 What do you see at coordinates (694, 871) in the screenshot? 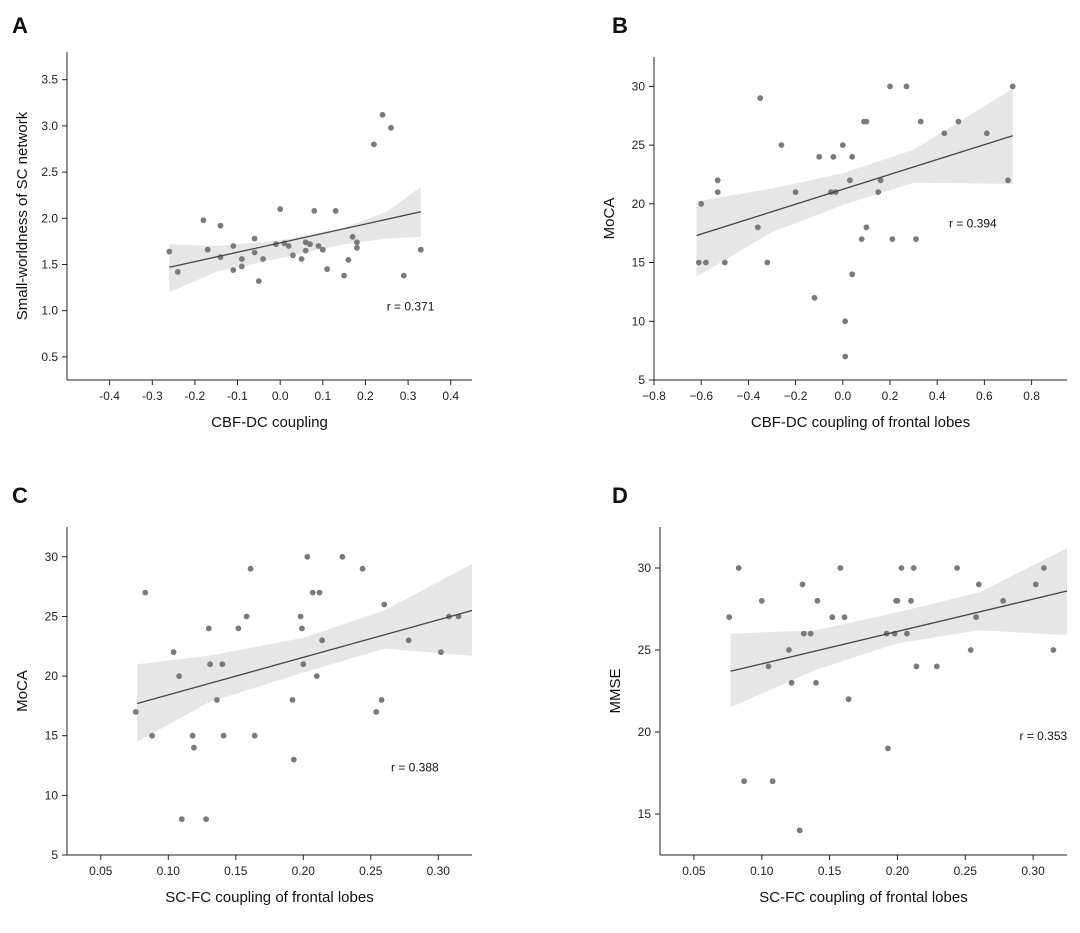
I see `panel-d-x-tick-label: 0.05` at bounding box center [694, 871].